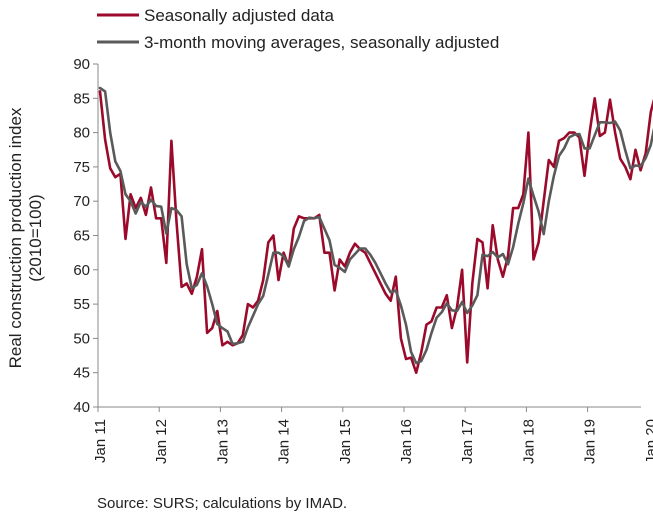  Describe the element at coordinates (100, 441) in the screenshot. I see `x-tick-label: Jan 11` at that location.